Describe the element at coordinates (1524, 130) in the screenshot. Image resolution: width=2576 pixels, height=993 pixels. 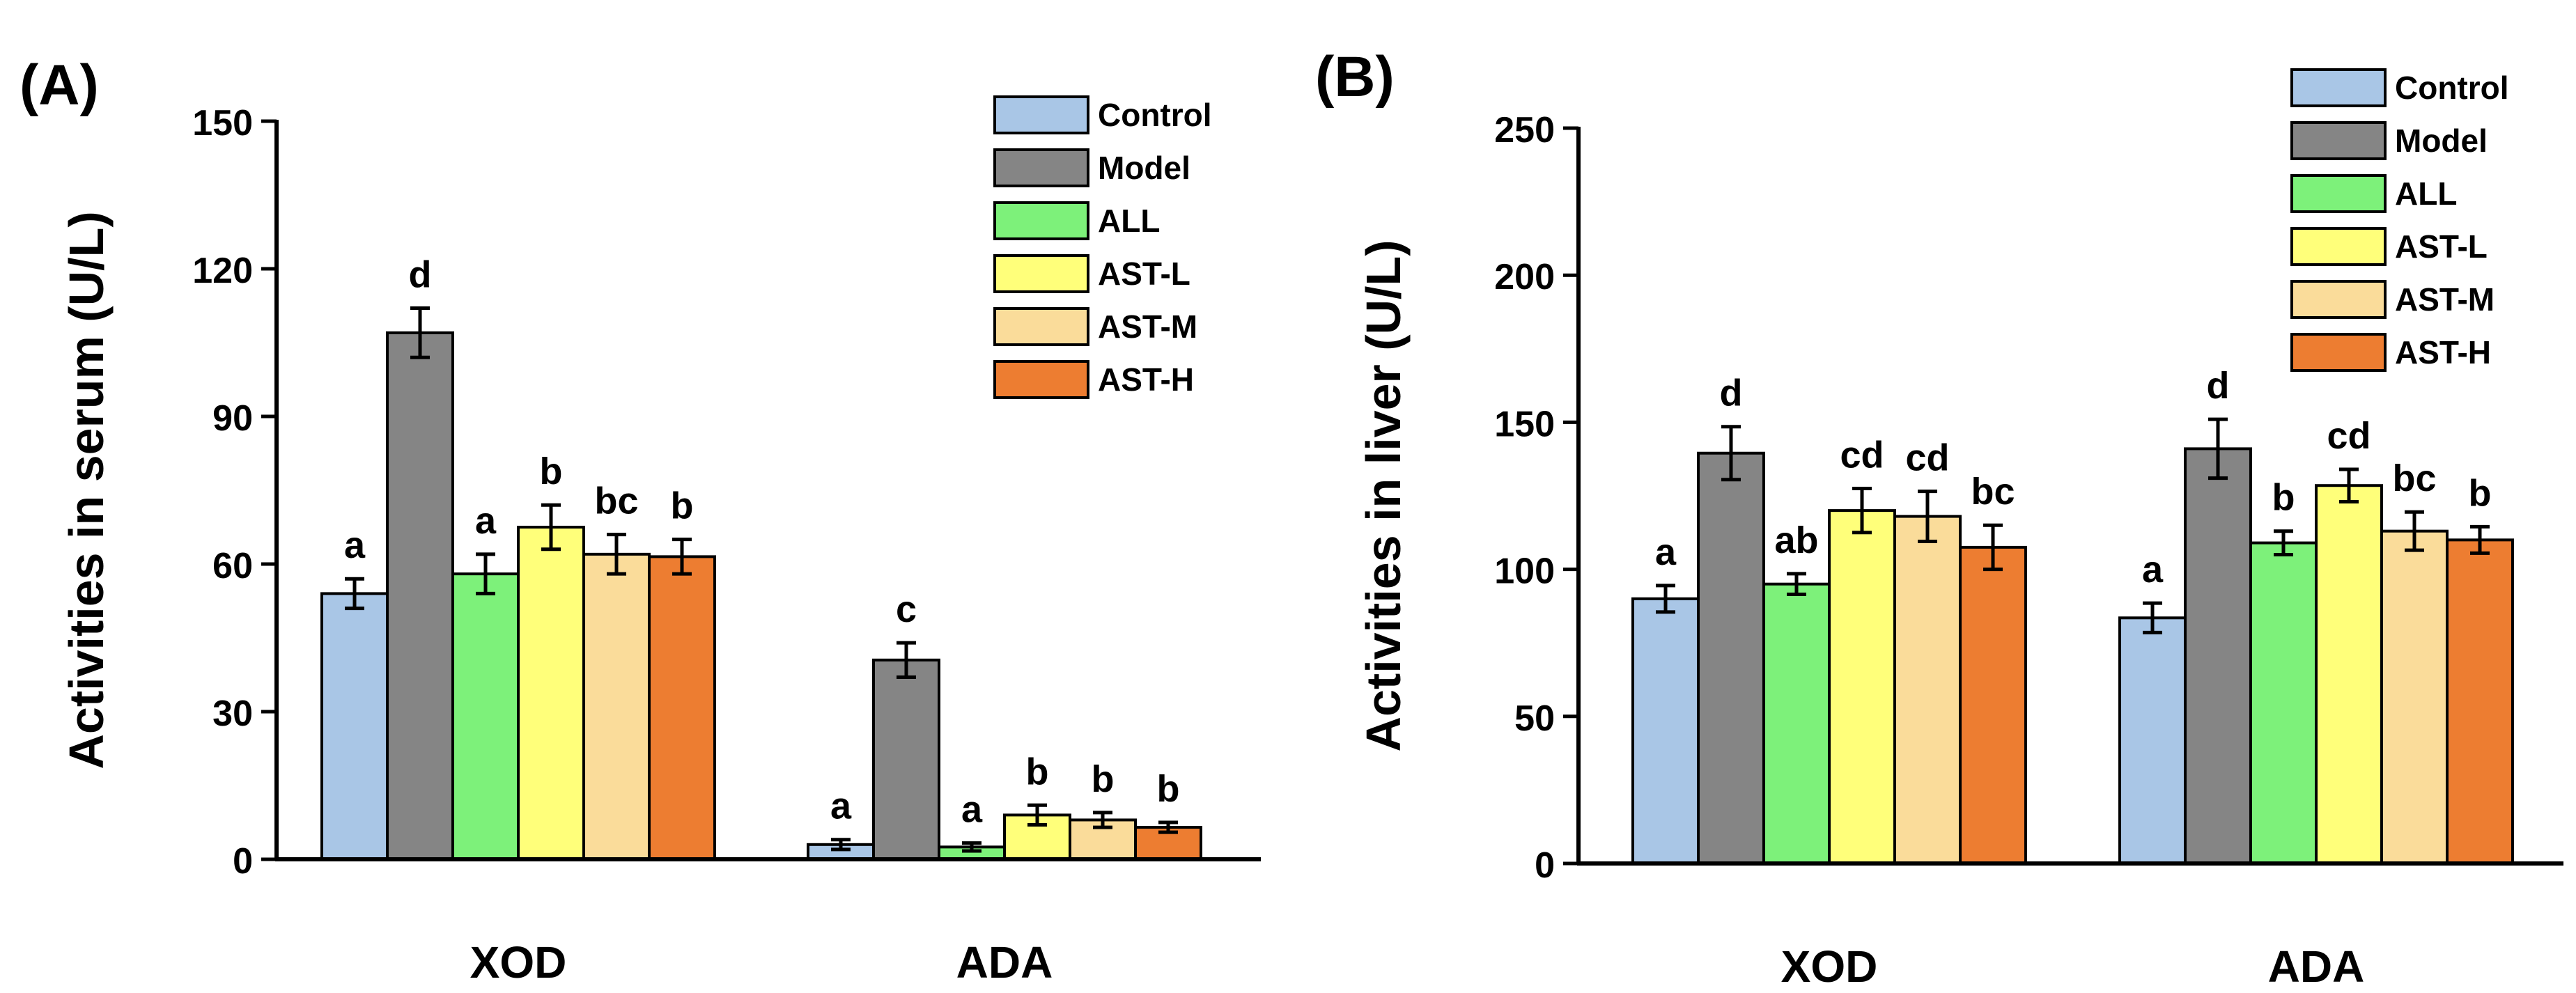
I see `y-tick-label: 250` at that location.